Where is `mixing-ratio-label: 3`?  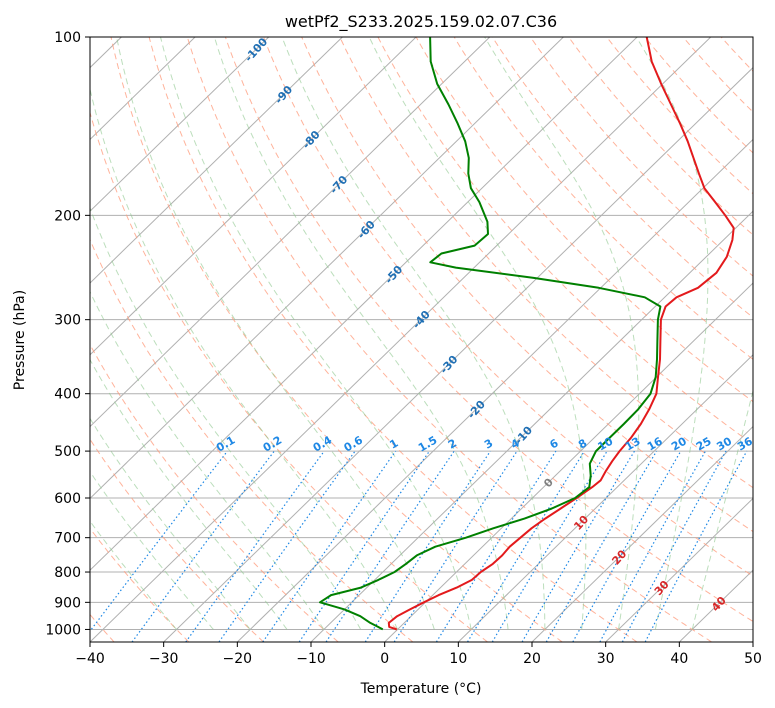
mixing-ratio-label: 3 is located at coordinates (488, 444).